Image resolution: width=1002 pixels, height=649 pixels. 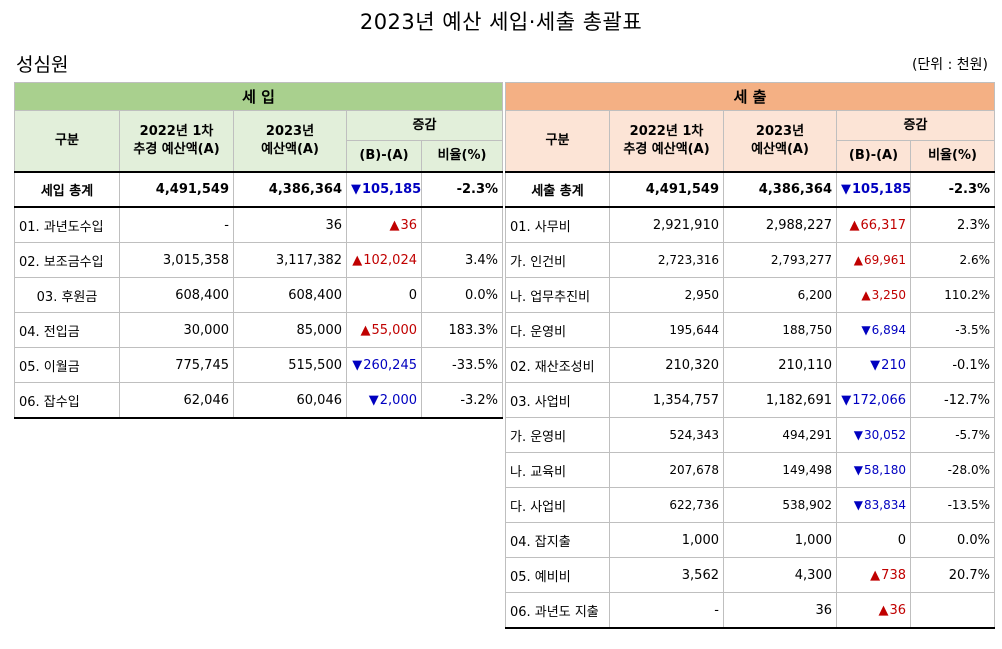 What do you see at coordinates (501, 22) in the screenshot?
I see `page-title: 2023년 예산 세입·세출 총괄표` at bounding box center [501, 22].